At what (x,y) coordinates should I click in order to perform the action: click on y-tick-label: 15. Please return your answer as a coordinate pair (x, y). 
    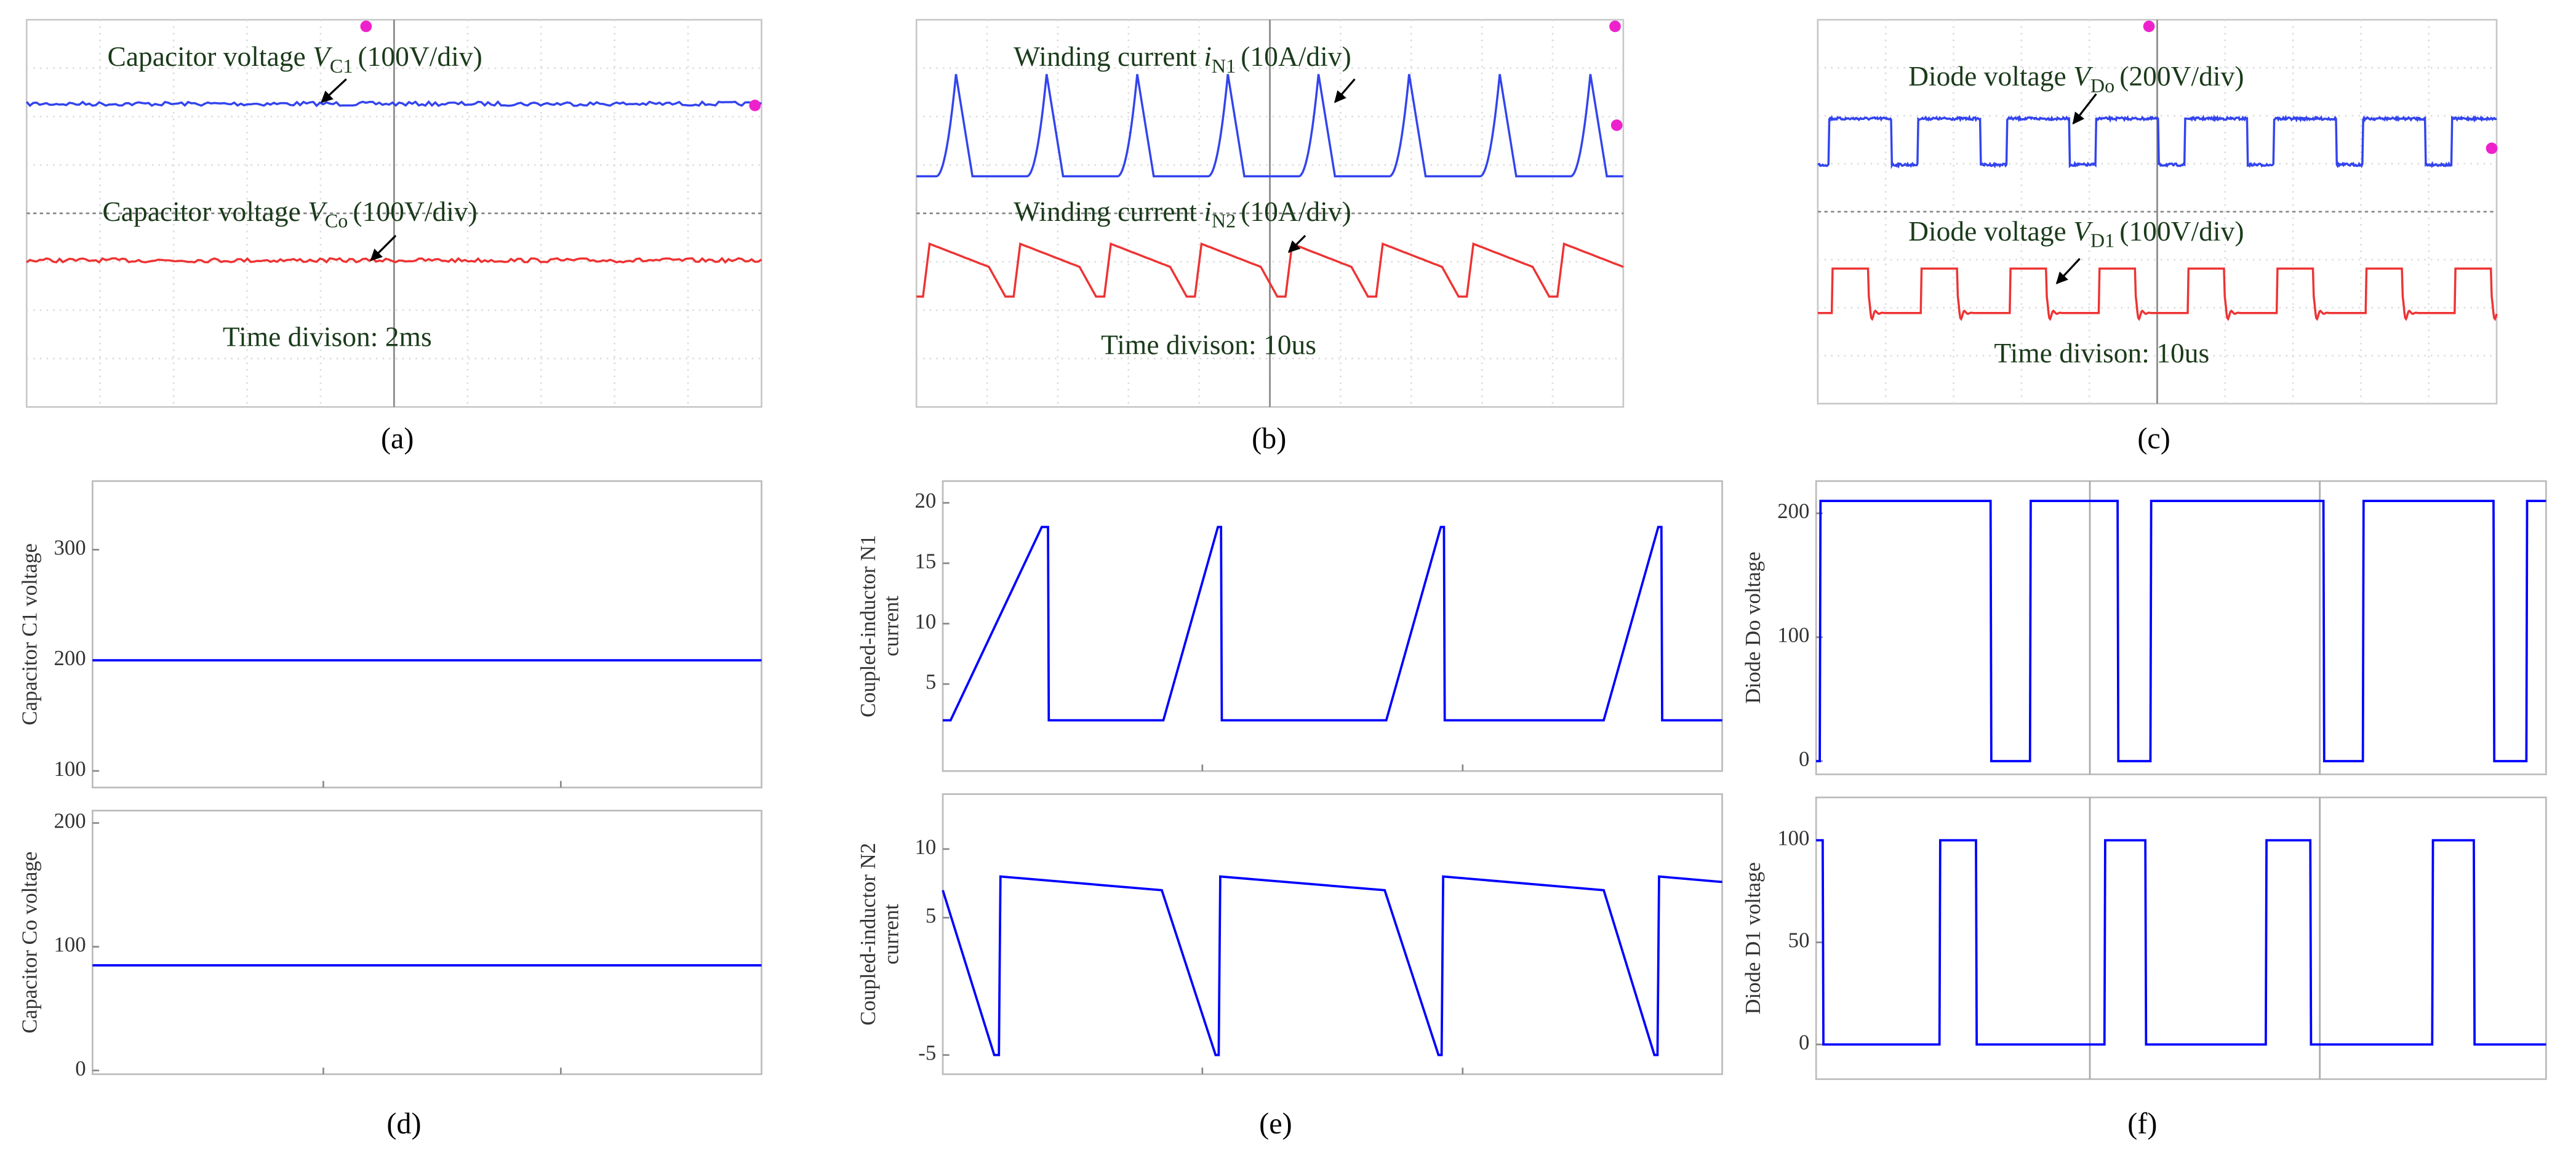
    Looking at the image, I should click on (926, 561).